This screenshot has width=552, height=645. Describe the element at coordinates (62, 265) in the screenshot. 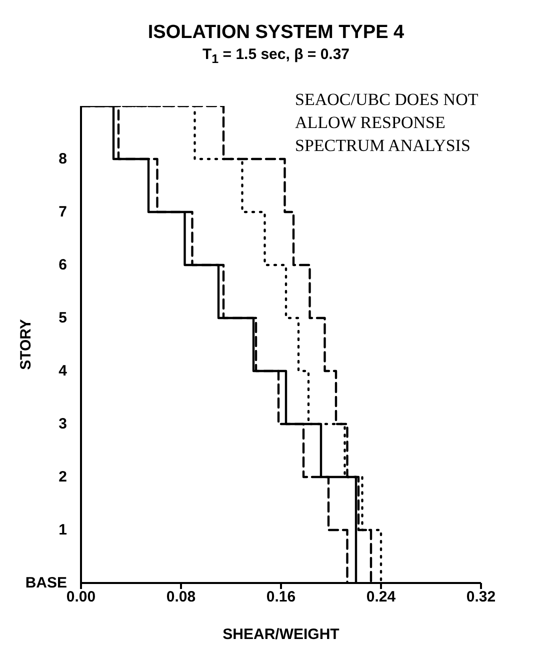

I see `y-tick-label: 6` at that location.